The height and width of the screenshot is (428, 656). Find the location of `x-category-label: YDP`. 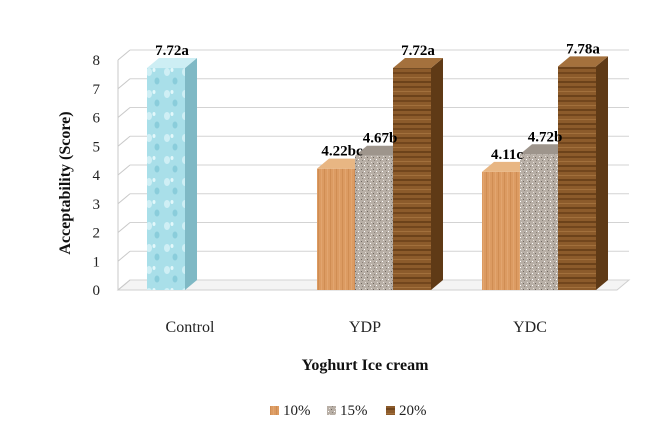

x-category-label: YDP is located at coordinates (365, 327).